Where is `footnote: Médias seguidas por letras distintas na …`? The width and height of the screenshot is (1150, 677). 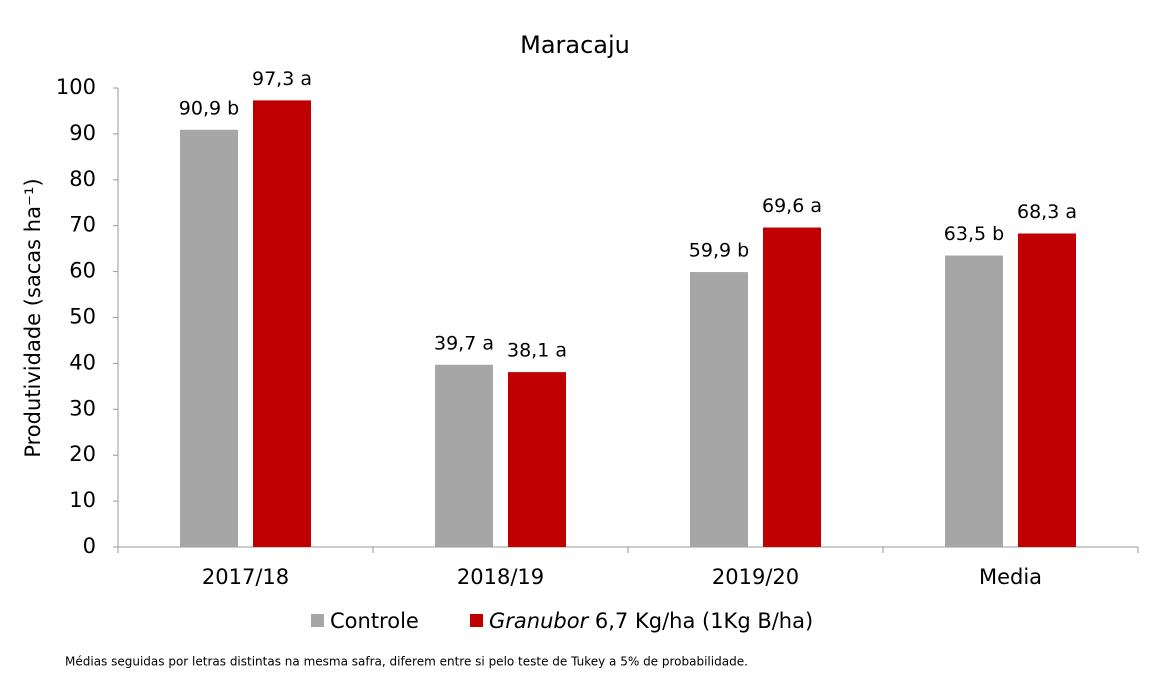
footnote: Médias seguidas por letras distintas na … is located at coordinates (406, 662).